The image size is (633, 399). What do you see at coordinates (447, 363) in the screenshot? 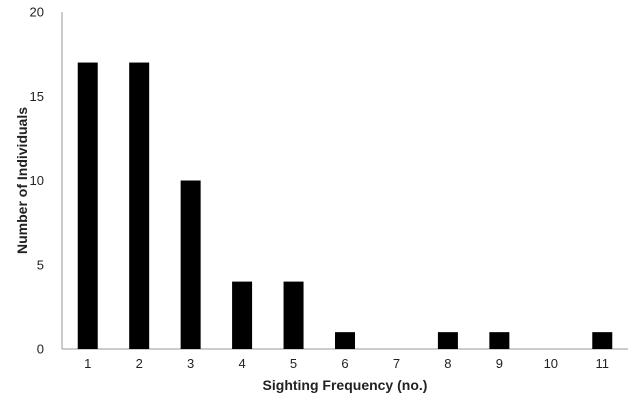
I see `x-tick-label-8: 8` at bounding box center [447, 363].